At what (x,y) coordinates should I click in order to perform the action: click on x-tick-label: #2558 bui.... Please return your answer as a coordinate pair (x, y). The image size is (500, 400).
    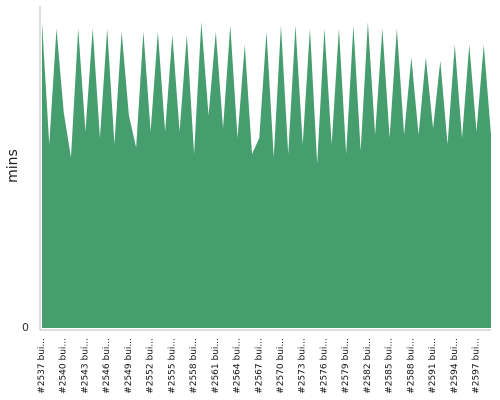
    Looking at the image, I should click on (194, 366).